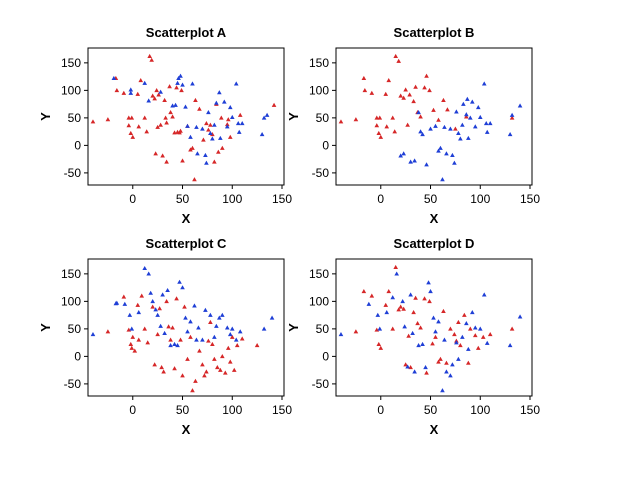 The image size is (621, 481). Describe the element at coordinates (323, 329) in the screenshot. I see `y-tick-label: 50` at that location.